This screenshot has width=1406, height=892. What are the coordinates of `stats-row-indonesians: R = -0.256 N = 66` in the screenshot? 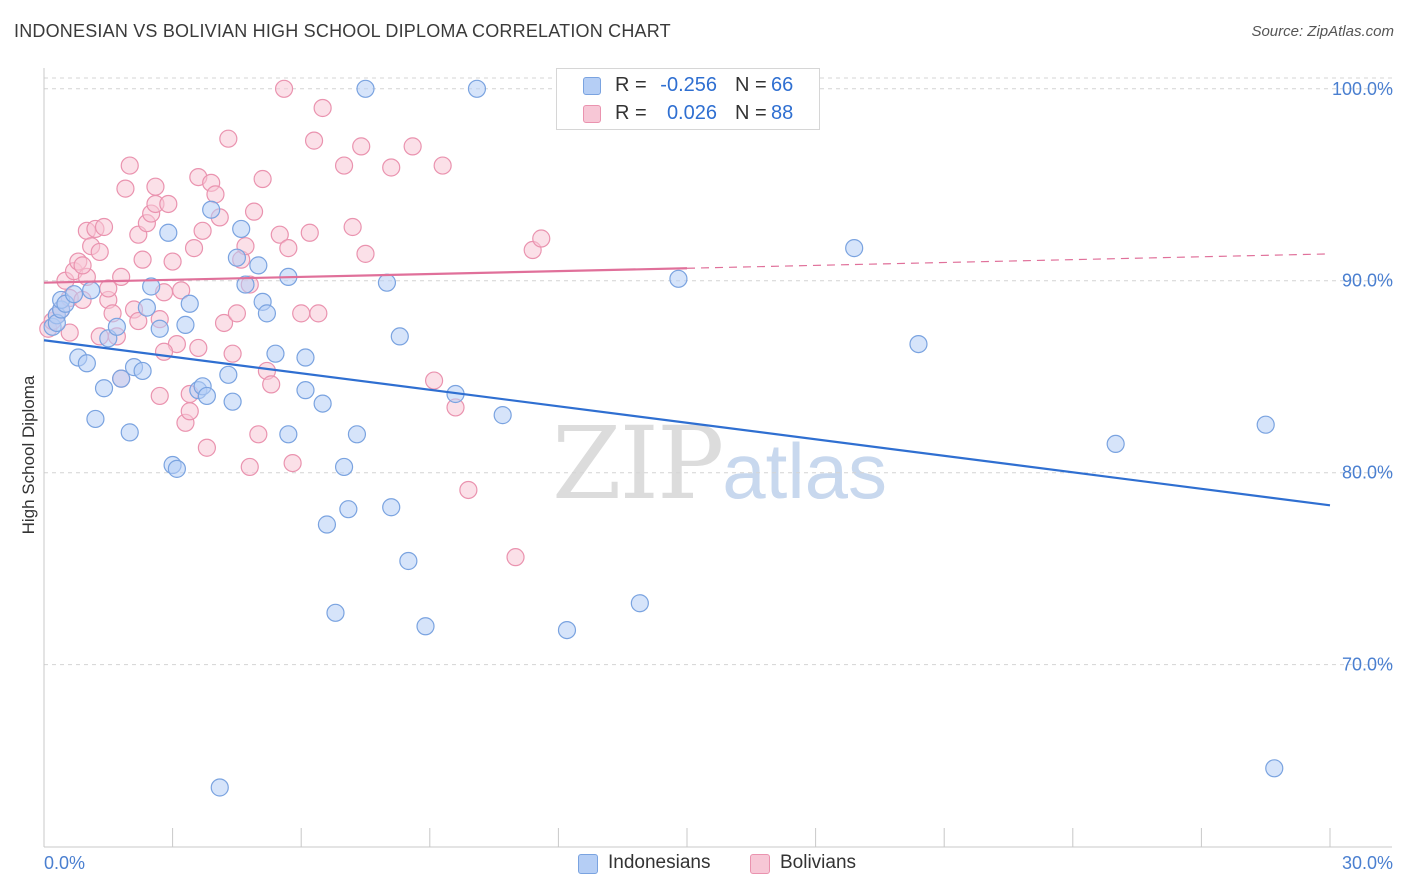 It's located at (688, 86).